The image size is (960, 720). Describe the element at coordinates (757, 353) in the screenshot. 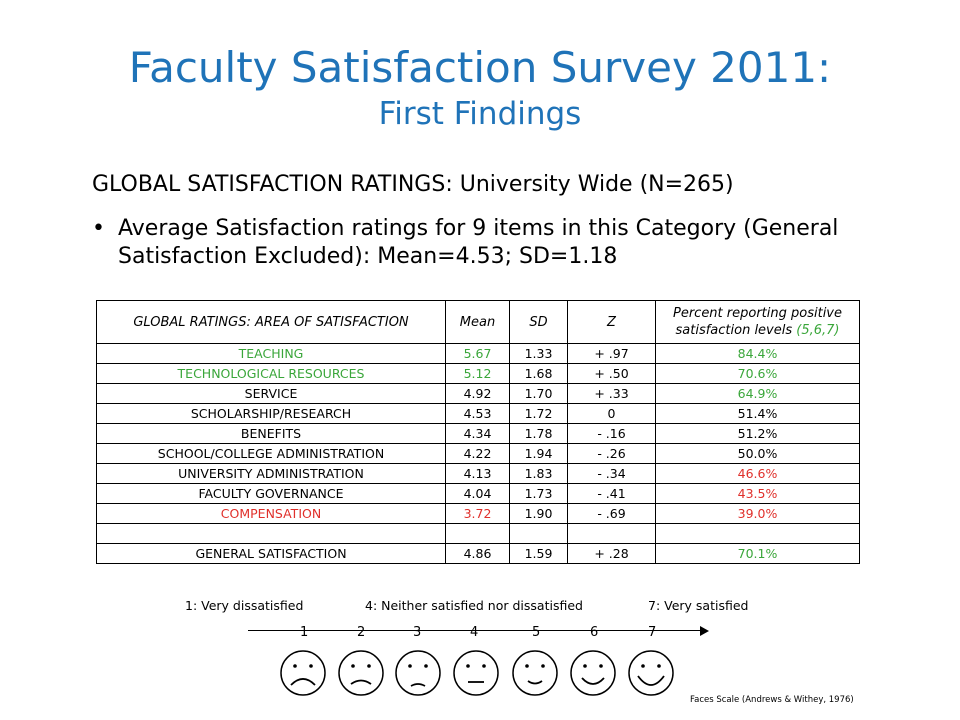

I see `cell-percent: 84.4%` at that location.